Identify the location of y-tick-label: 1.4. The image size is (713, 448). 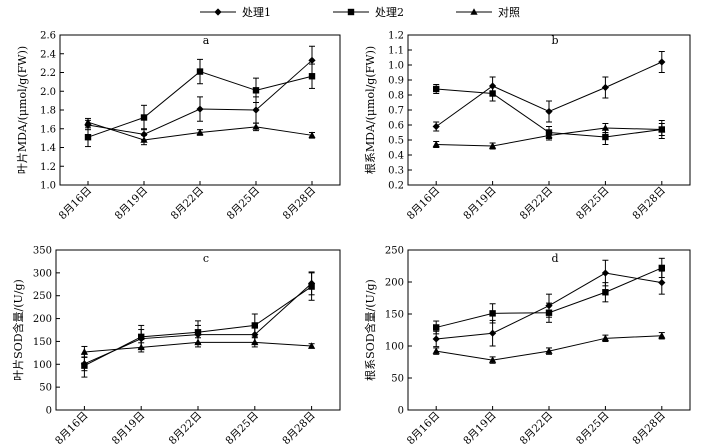
(48, 148).